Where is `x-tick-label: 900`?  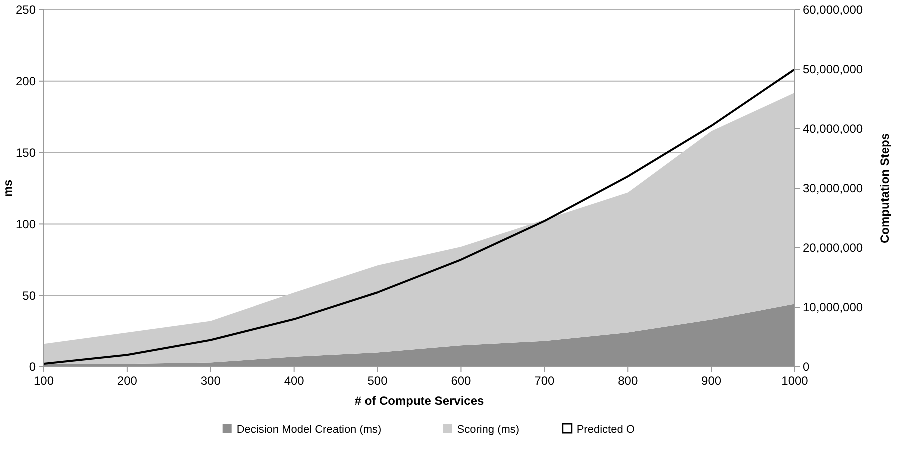
x-tick-label: 900 is located at coordinates (712, 381).